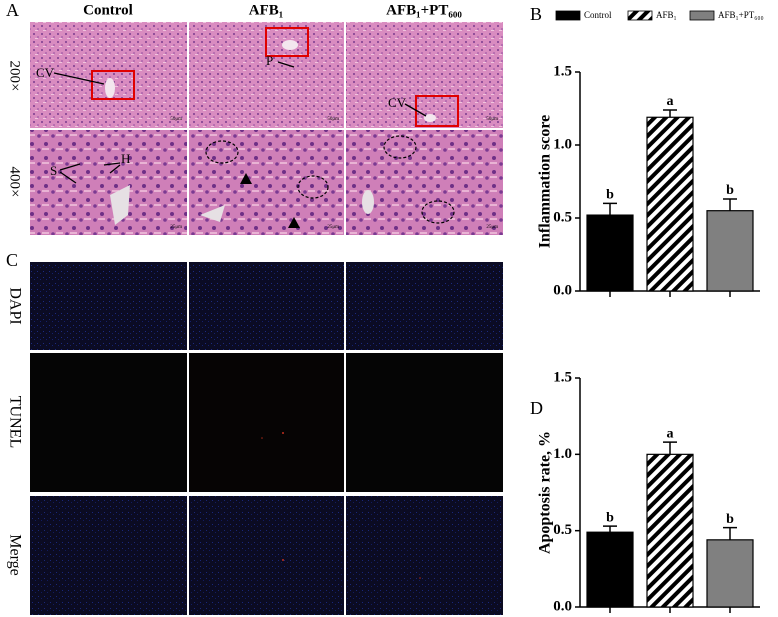  I want to click on panel-label: A, so click(12, 10).